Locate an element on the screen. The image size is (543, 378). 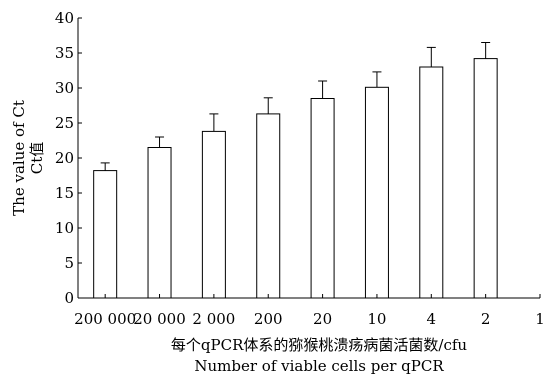
y-tick-label: 0 is located at coordinates (69, 298).